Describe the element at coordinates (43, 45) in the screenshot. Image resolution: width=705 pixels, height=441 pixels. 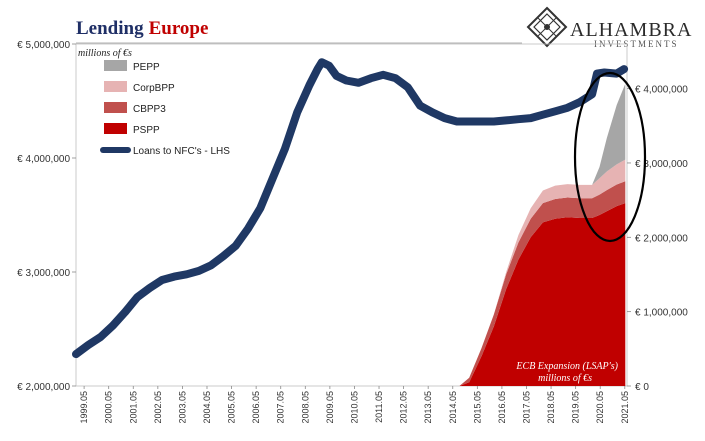
I see `left-tick-label: € 5,000,000` at that location.